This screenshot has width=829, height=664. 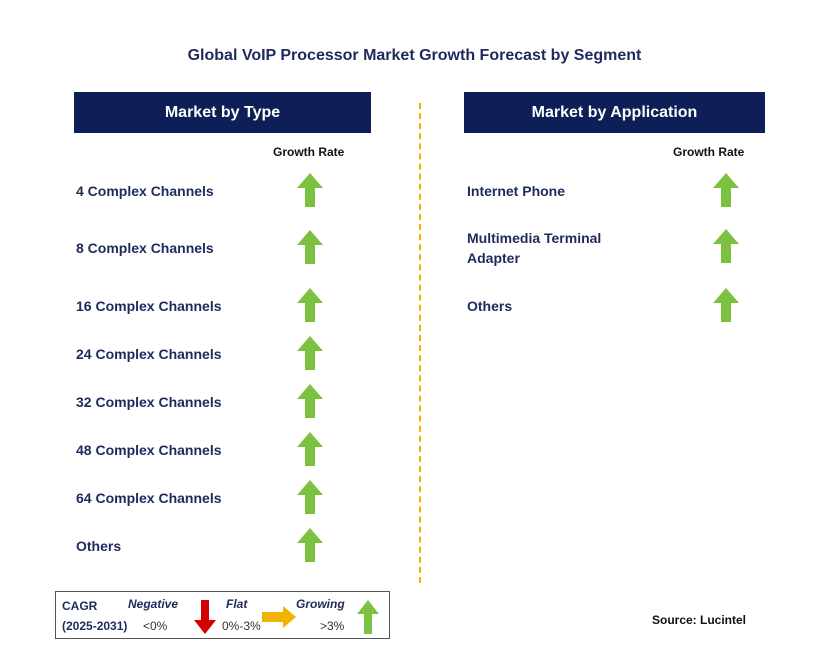 I want to click on row-label: 8 Complex Channels, so click(x=145, y=248).